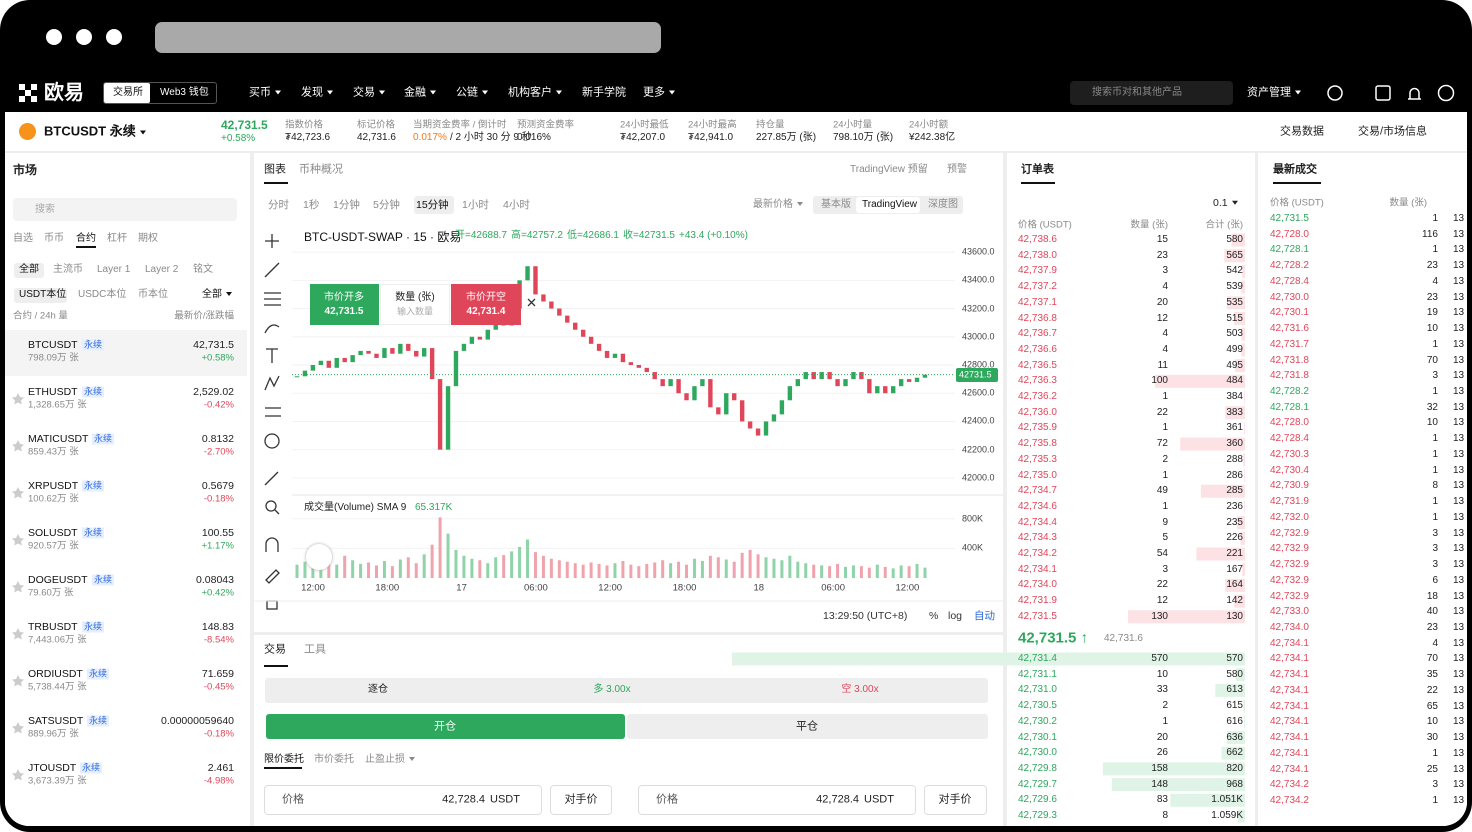  What do you see at coordinates (55, 673) in the screenshot?
I see `symbol: ORDIUSDT` at bounding box center [55, 673].